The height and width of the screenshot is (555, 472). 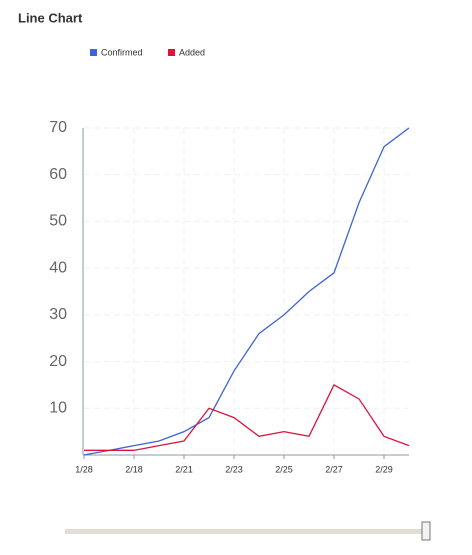 What do you see at coordinates (58, 408) in the screenshot?
I see `y-tick-label: 10` at bounding box center [58, 408].